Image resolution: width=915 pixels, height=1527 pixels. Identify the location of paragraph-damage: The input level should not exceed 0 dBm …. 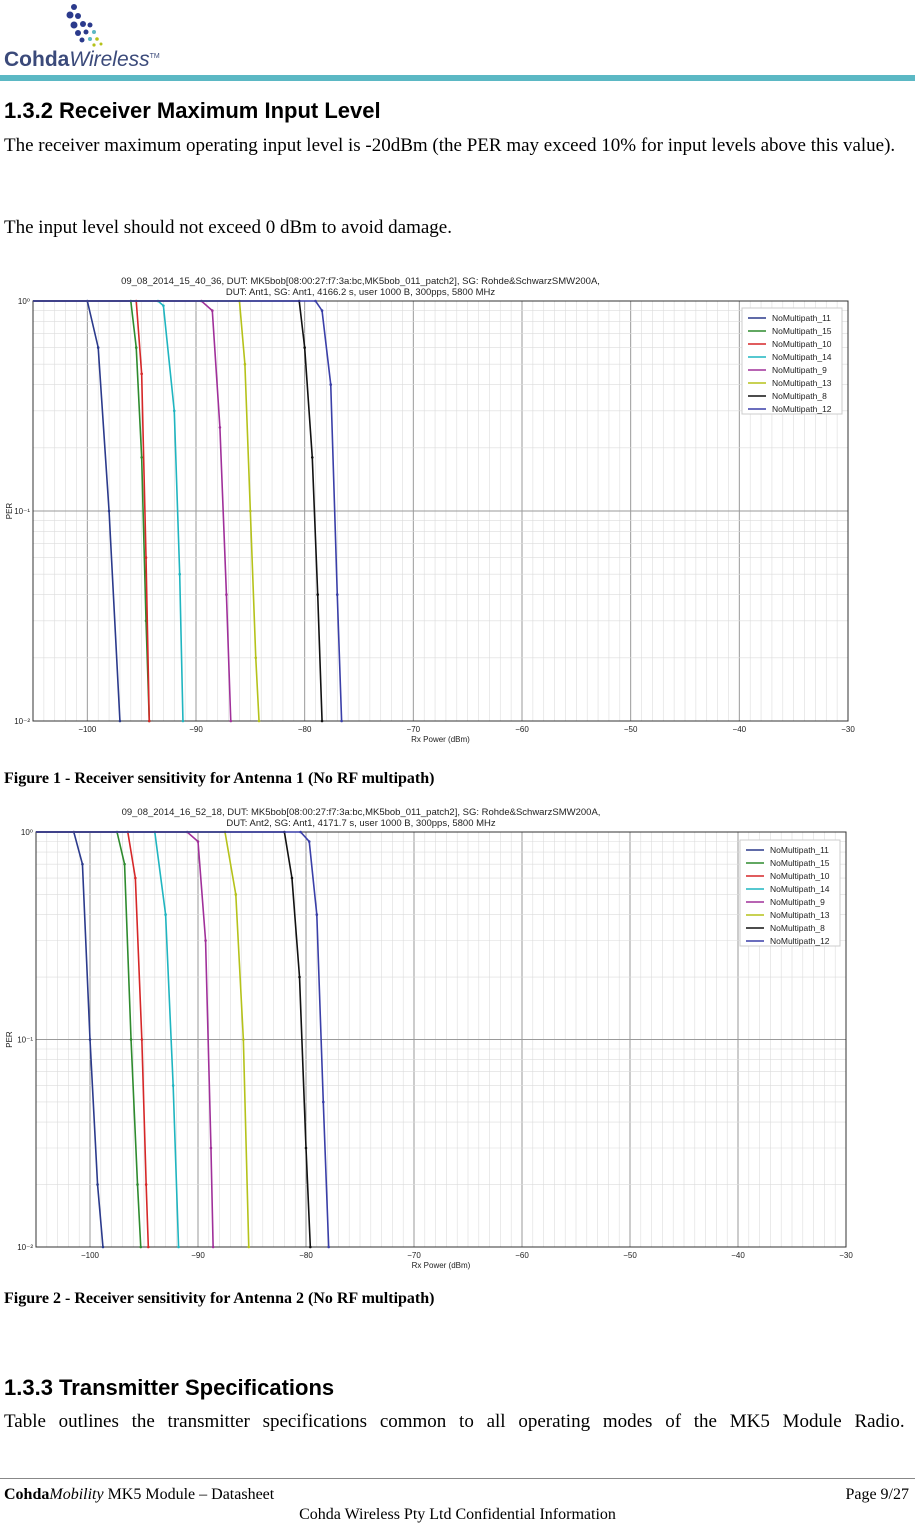
(455, 227).